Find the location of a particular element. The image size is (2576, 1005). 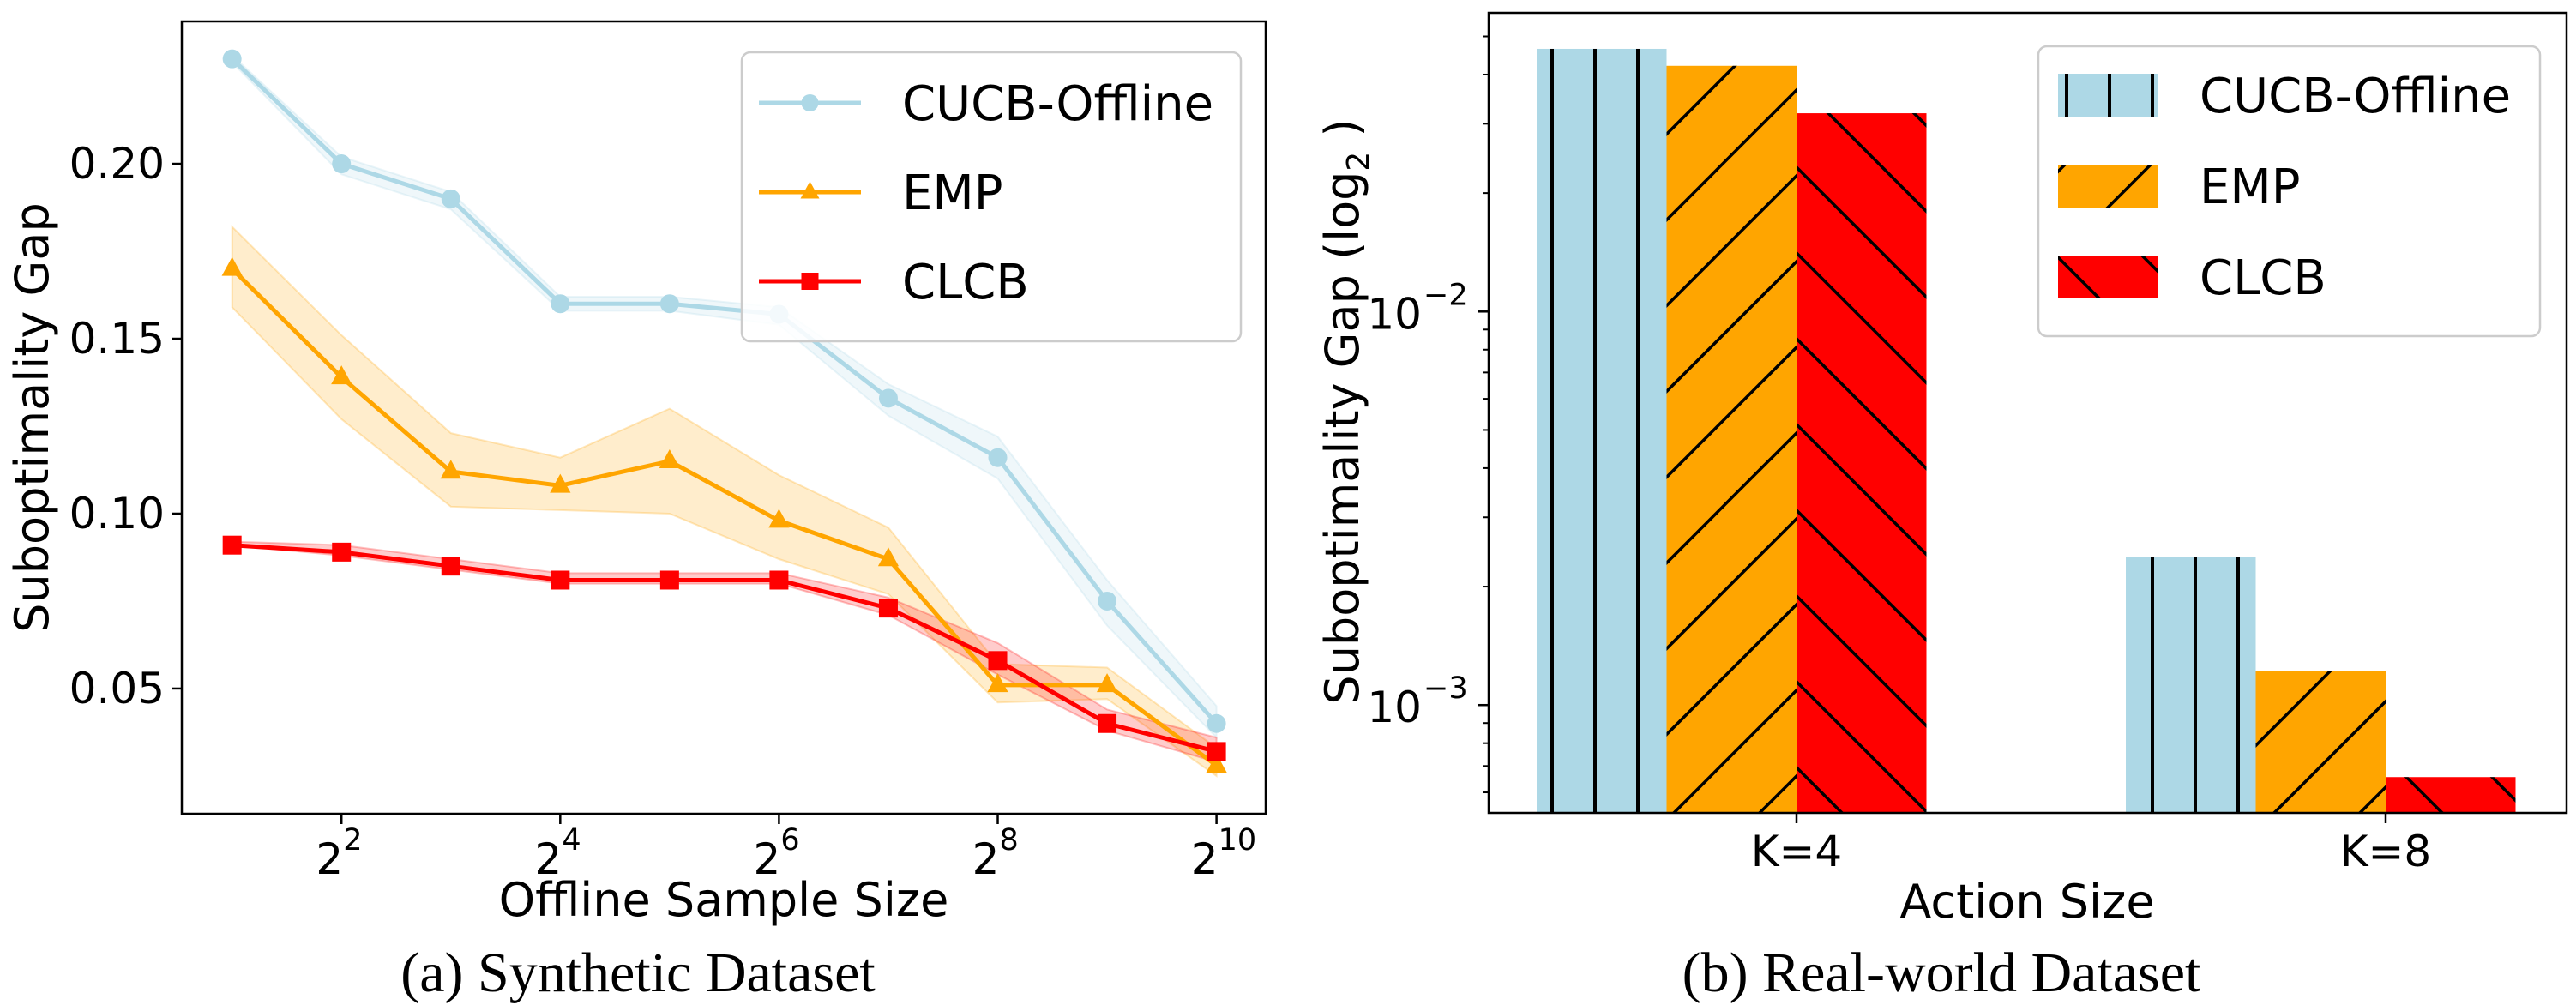

y-tick-exponent: −3 is located at coordinates (1445, 688).